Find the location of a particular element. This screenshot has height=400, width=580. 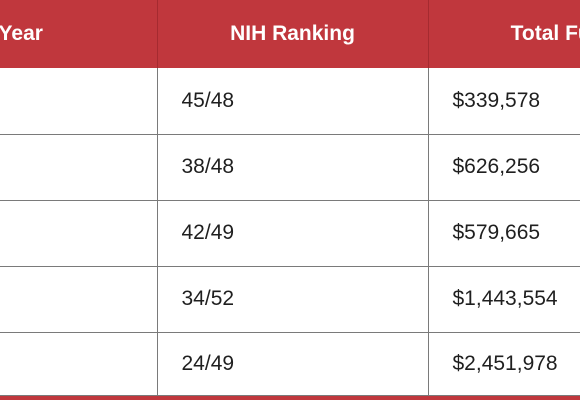

funding-cell: $626,256 is located at coordinates (504, 167).